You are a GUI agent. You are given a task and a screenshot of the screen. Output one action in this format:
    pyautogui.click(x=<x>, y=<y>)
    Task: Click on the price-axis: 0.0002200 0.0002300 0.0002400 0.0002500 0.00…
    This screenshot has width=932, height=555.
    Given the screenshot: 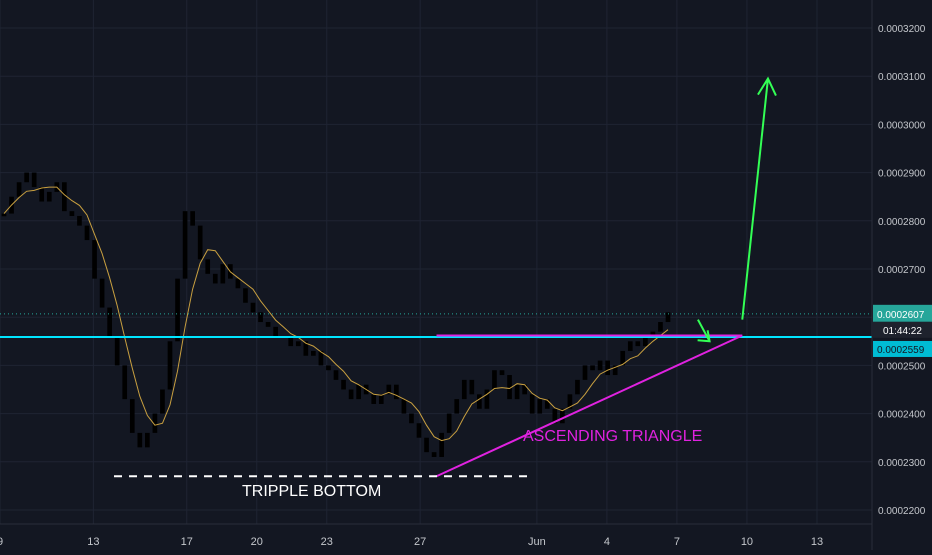 What is the action you would take?
    pyautogui.click(x=901, y=275)
    